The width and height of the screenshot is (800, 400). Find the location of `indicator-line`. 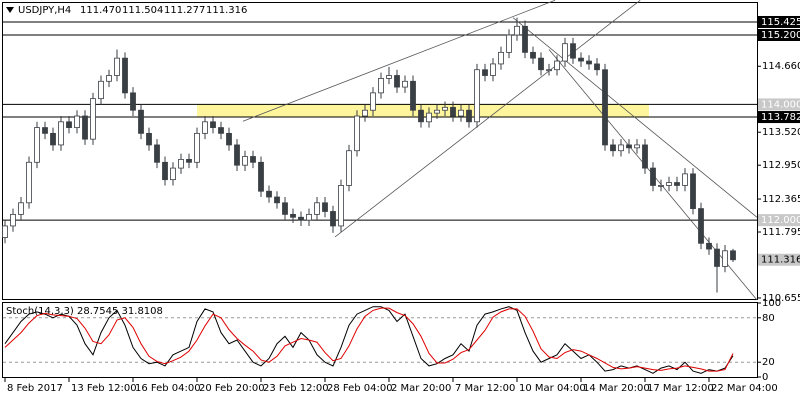

indicator-line is located at coordinates (369, 339).